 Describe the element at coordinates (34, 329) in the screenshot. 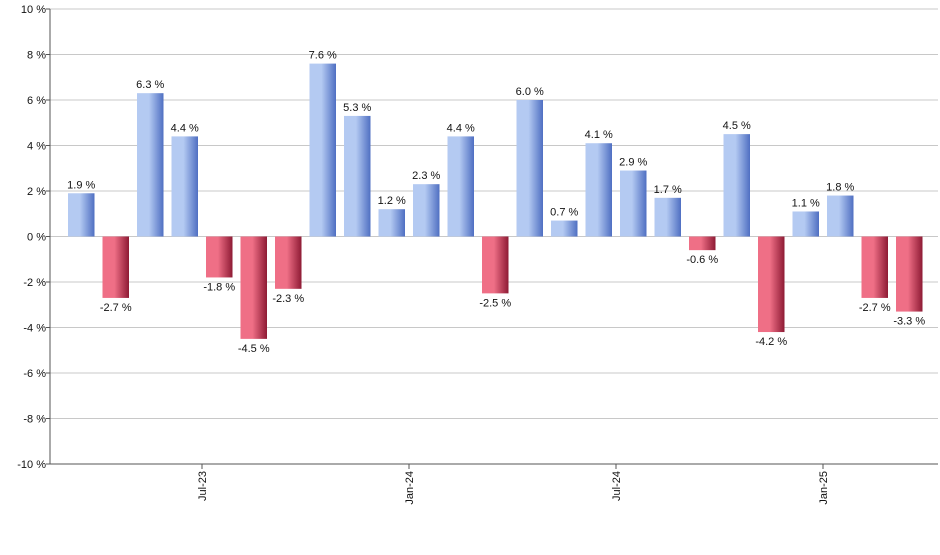

I see `y-tick-label: -4 %` at that location.